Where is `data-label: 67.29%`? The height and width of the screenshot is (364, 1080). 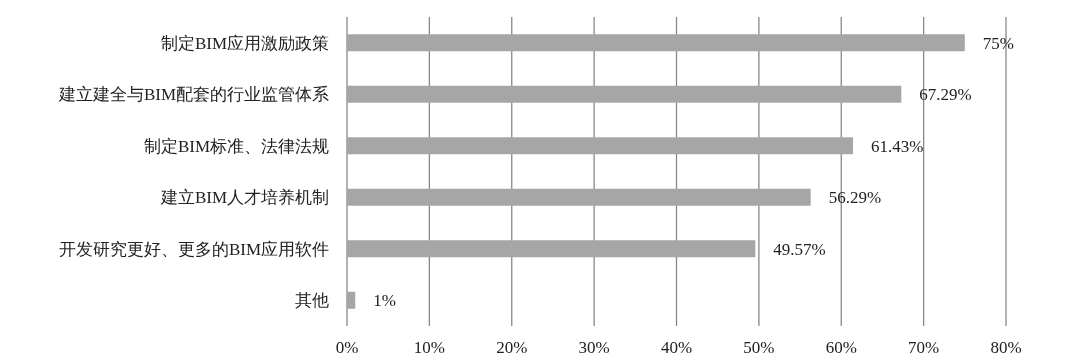
data-label: 67.29% is located at coordinates (945, 95).